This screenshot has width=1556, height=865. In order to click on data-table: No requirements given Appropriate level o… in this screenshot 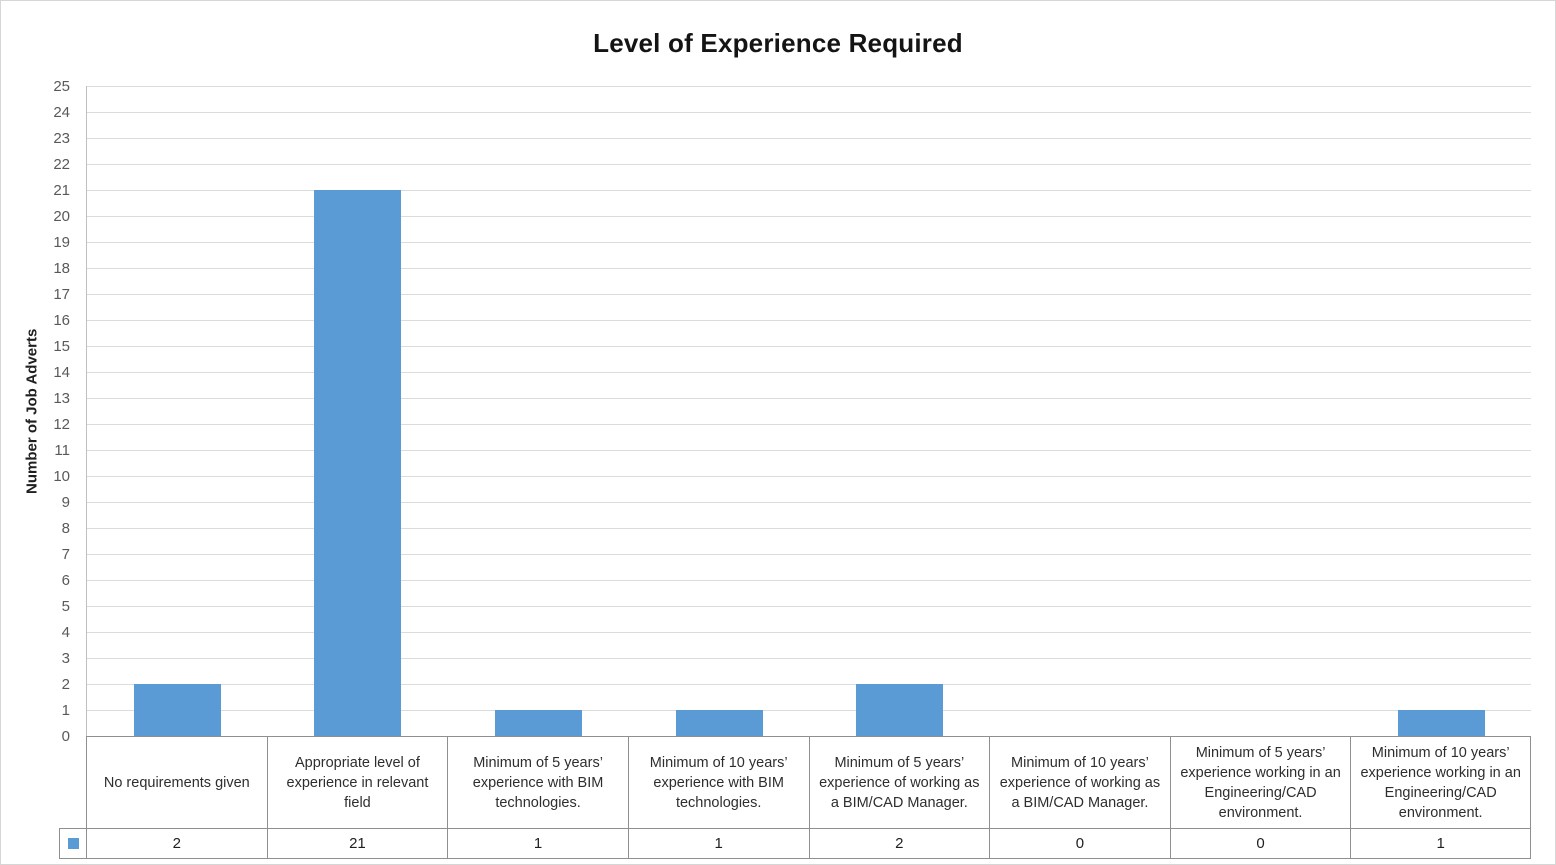, I will do `click(778, 798)`.